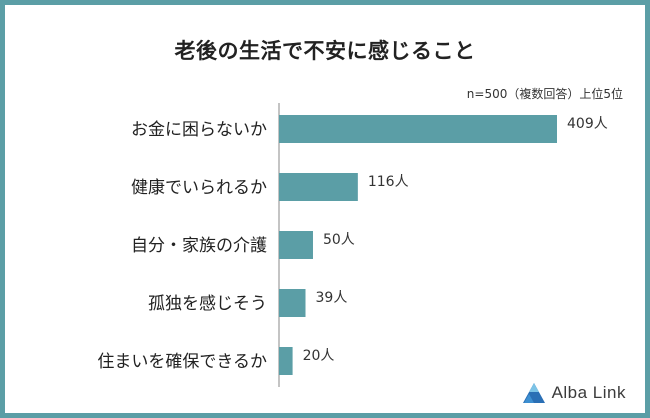 Image resolution: width=650 pixels, height=418 pixels. What do you see at coordinates (319, 356) in the screenshot?
I see `value-label: 20人` at bounding box center [319, 356].